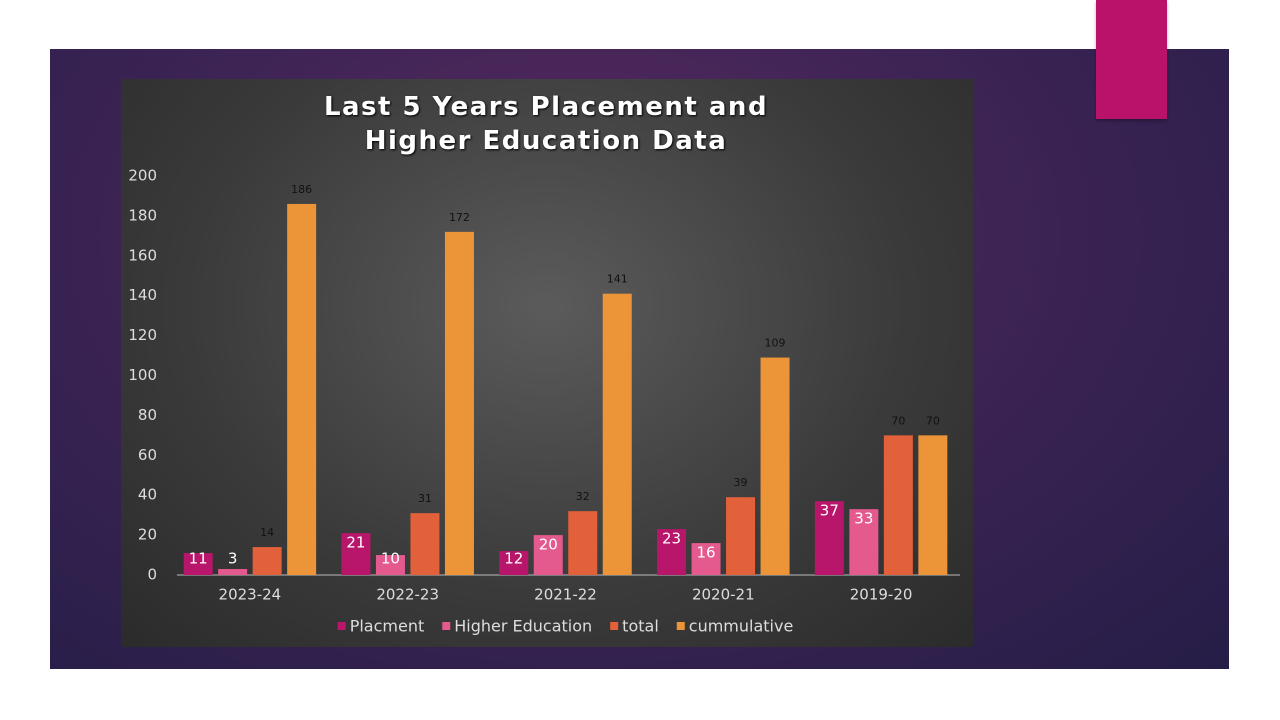 The height and width of the screenshot is (720, 1280). What do you see at coordinates (142, 176) in the screenshot?
I see `y-tick-label: 200` at bounding box center [142, 176].